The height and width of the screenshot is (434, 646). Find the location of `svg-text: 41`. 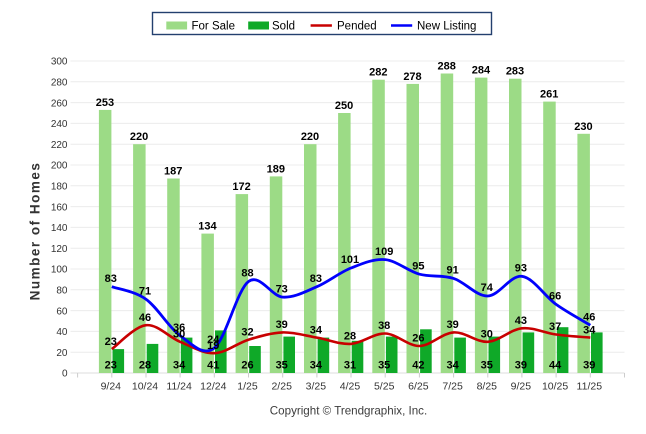

svg-text: 41 is located at coordinates (213, 366).